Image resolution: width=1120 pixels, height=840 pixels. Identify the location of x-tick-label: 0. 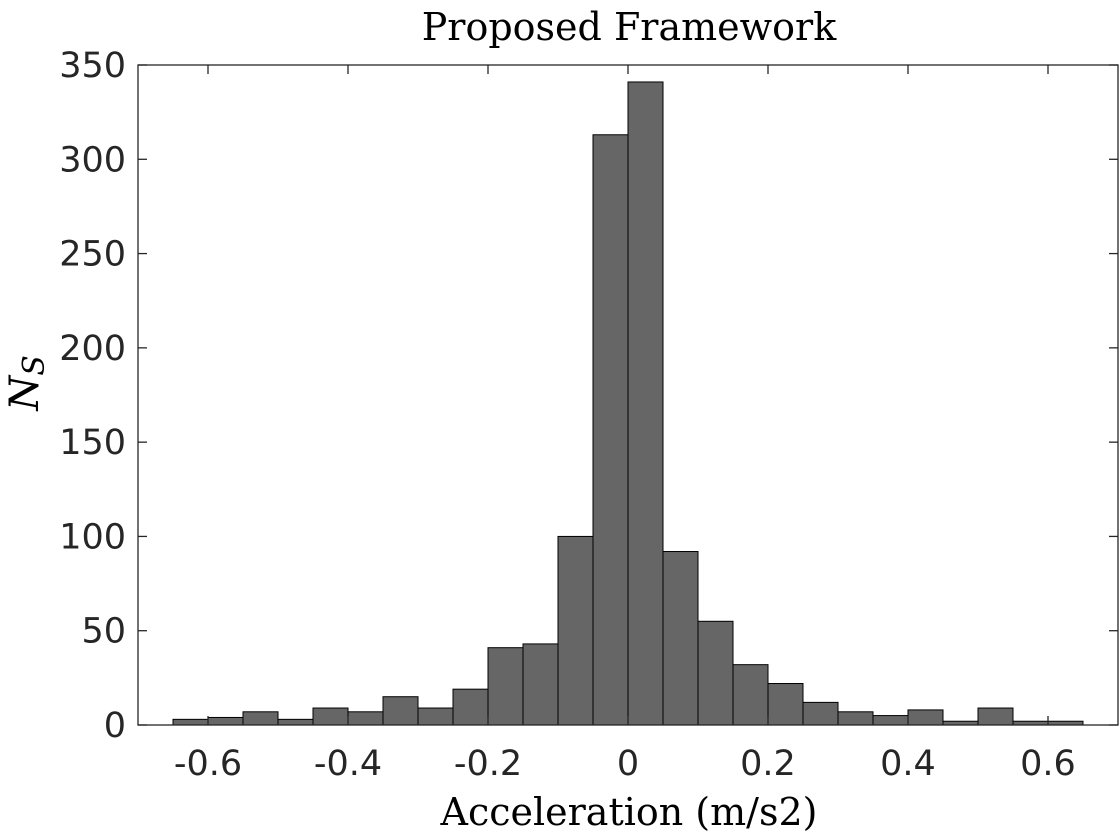
(628, 764).